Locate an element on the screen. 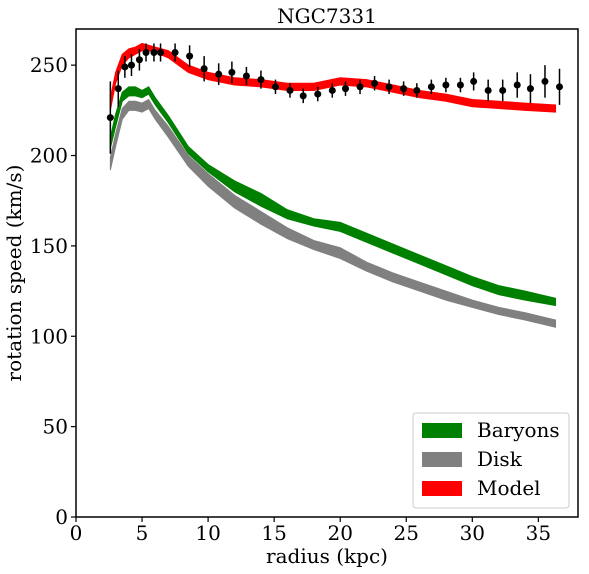  legend: Baryons Disk Model is located at coordinates (491, 460).